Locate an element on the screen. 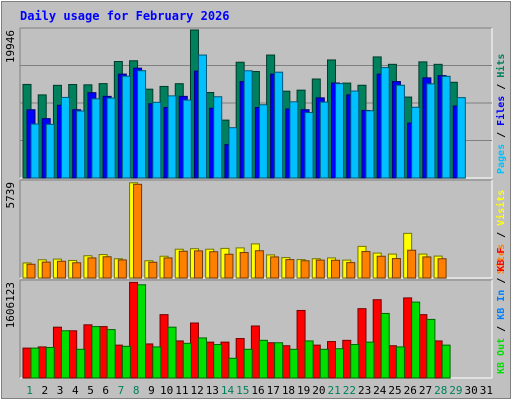 The image size is (512, 400). x-tick-label-day-26: 26 is located at coordinates (410, 390).